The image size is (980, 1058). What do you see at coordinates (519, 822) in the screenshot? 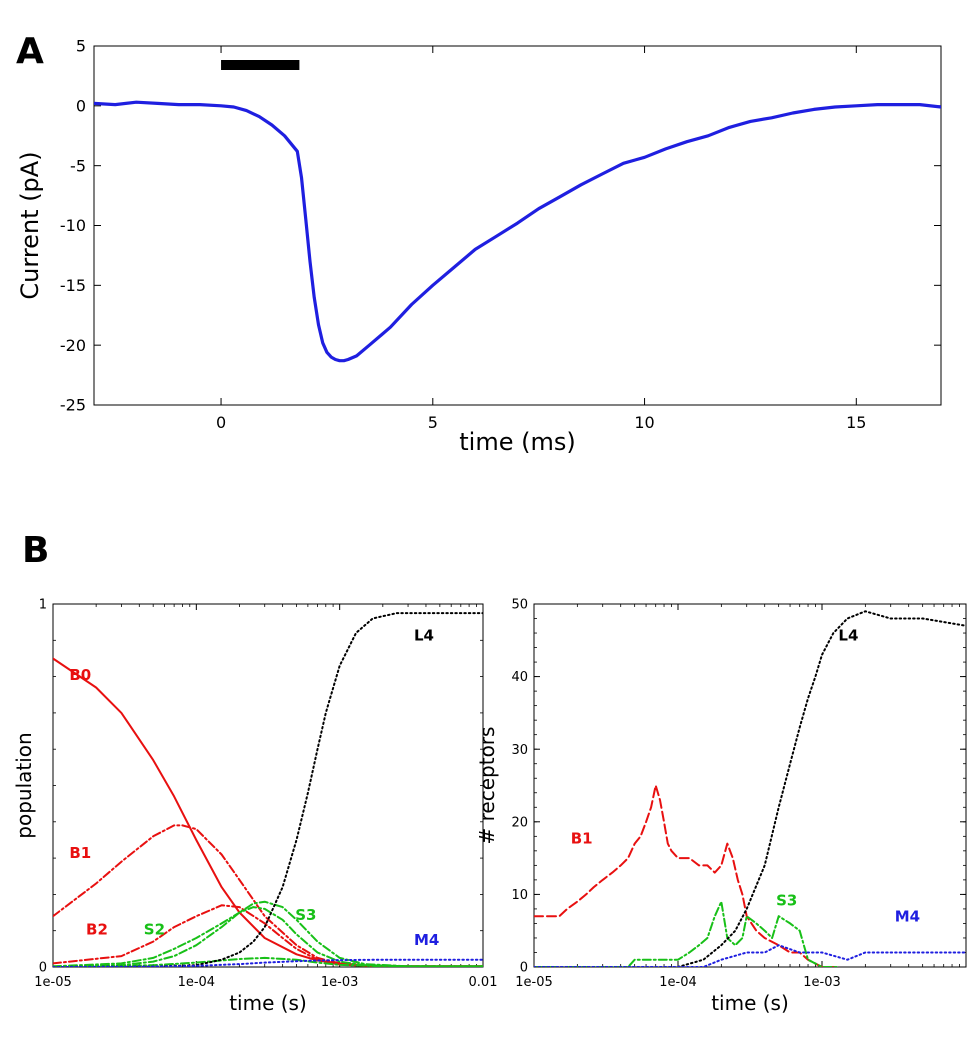
I see `y-tick-label: 20` at bounding box center [519, 822].